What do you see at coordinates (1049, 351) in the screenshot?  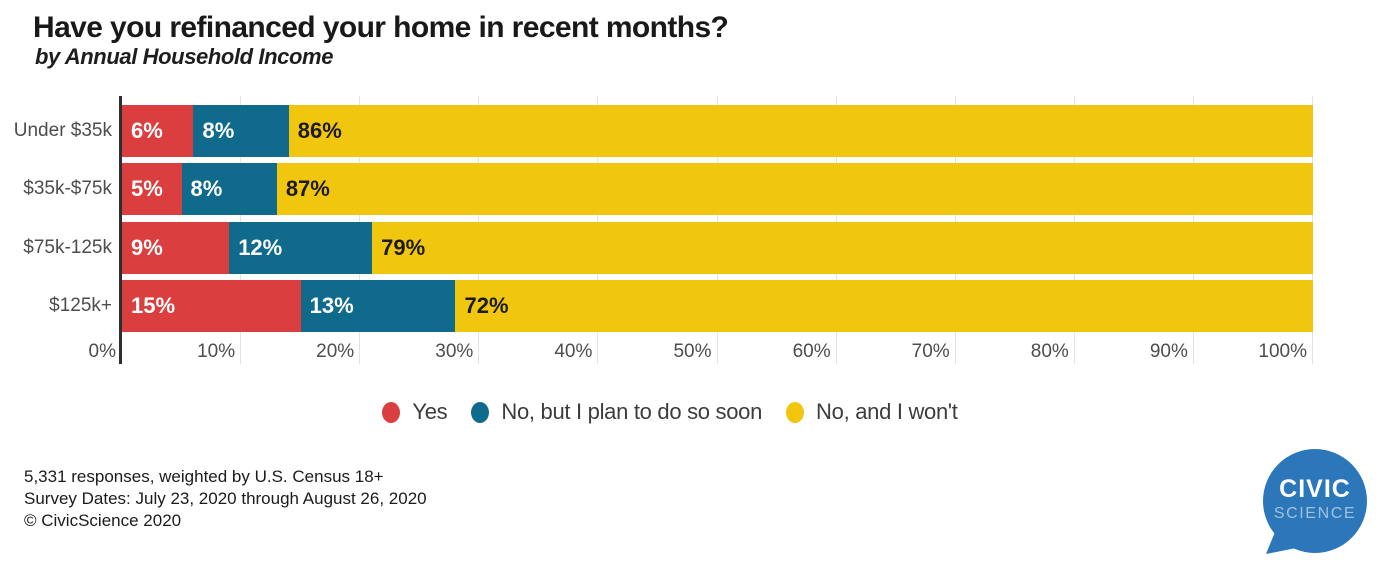 I see `x-tick-label: 80%` at bounding box center [1049, 351].